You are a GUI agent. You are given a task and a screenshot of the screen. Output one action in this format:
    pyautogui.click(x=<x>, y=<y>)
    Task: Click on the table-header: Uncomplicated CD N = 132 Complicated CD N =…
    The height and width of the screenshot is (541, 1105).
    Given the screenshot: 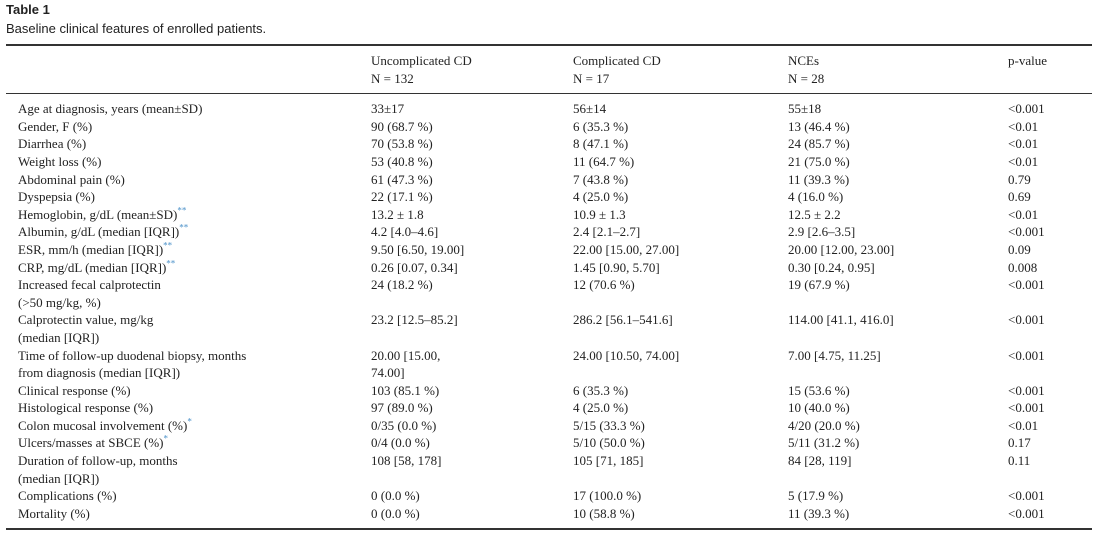 What is the action you would take?
    pyautogui.click(x=549, y=69)
    